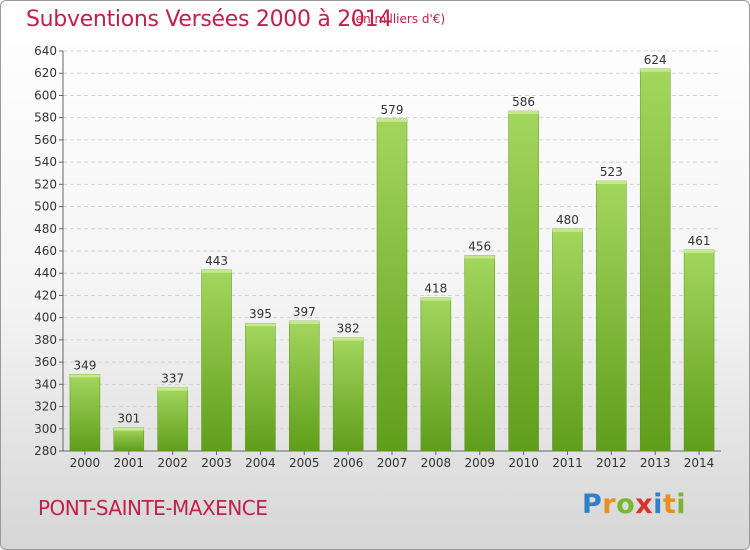 The image size is (750, 550). What do you see at coordinates (479, 463) in the screenshot?
I see `x-tick-label: 2009` at bounding box center [479, 463].